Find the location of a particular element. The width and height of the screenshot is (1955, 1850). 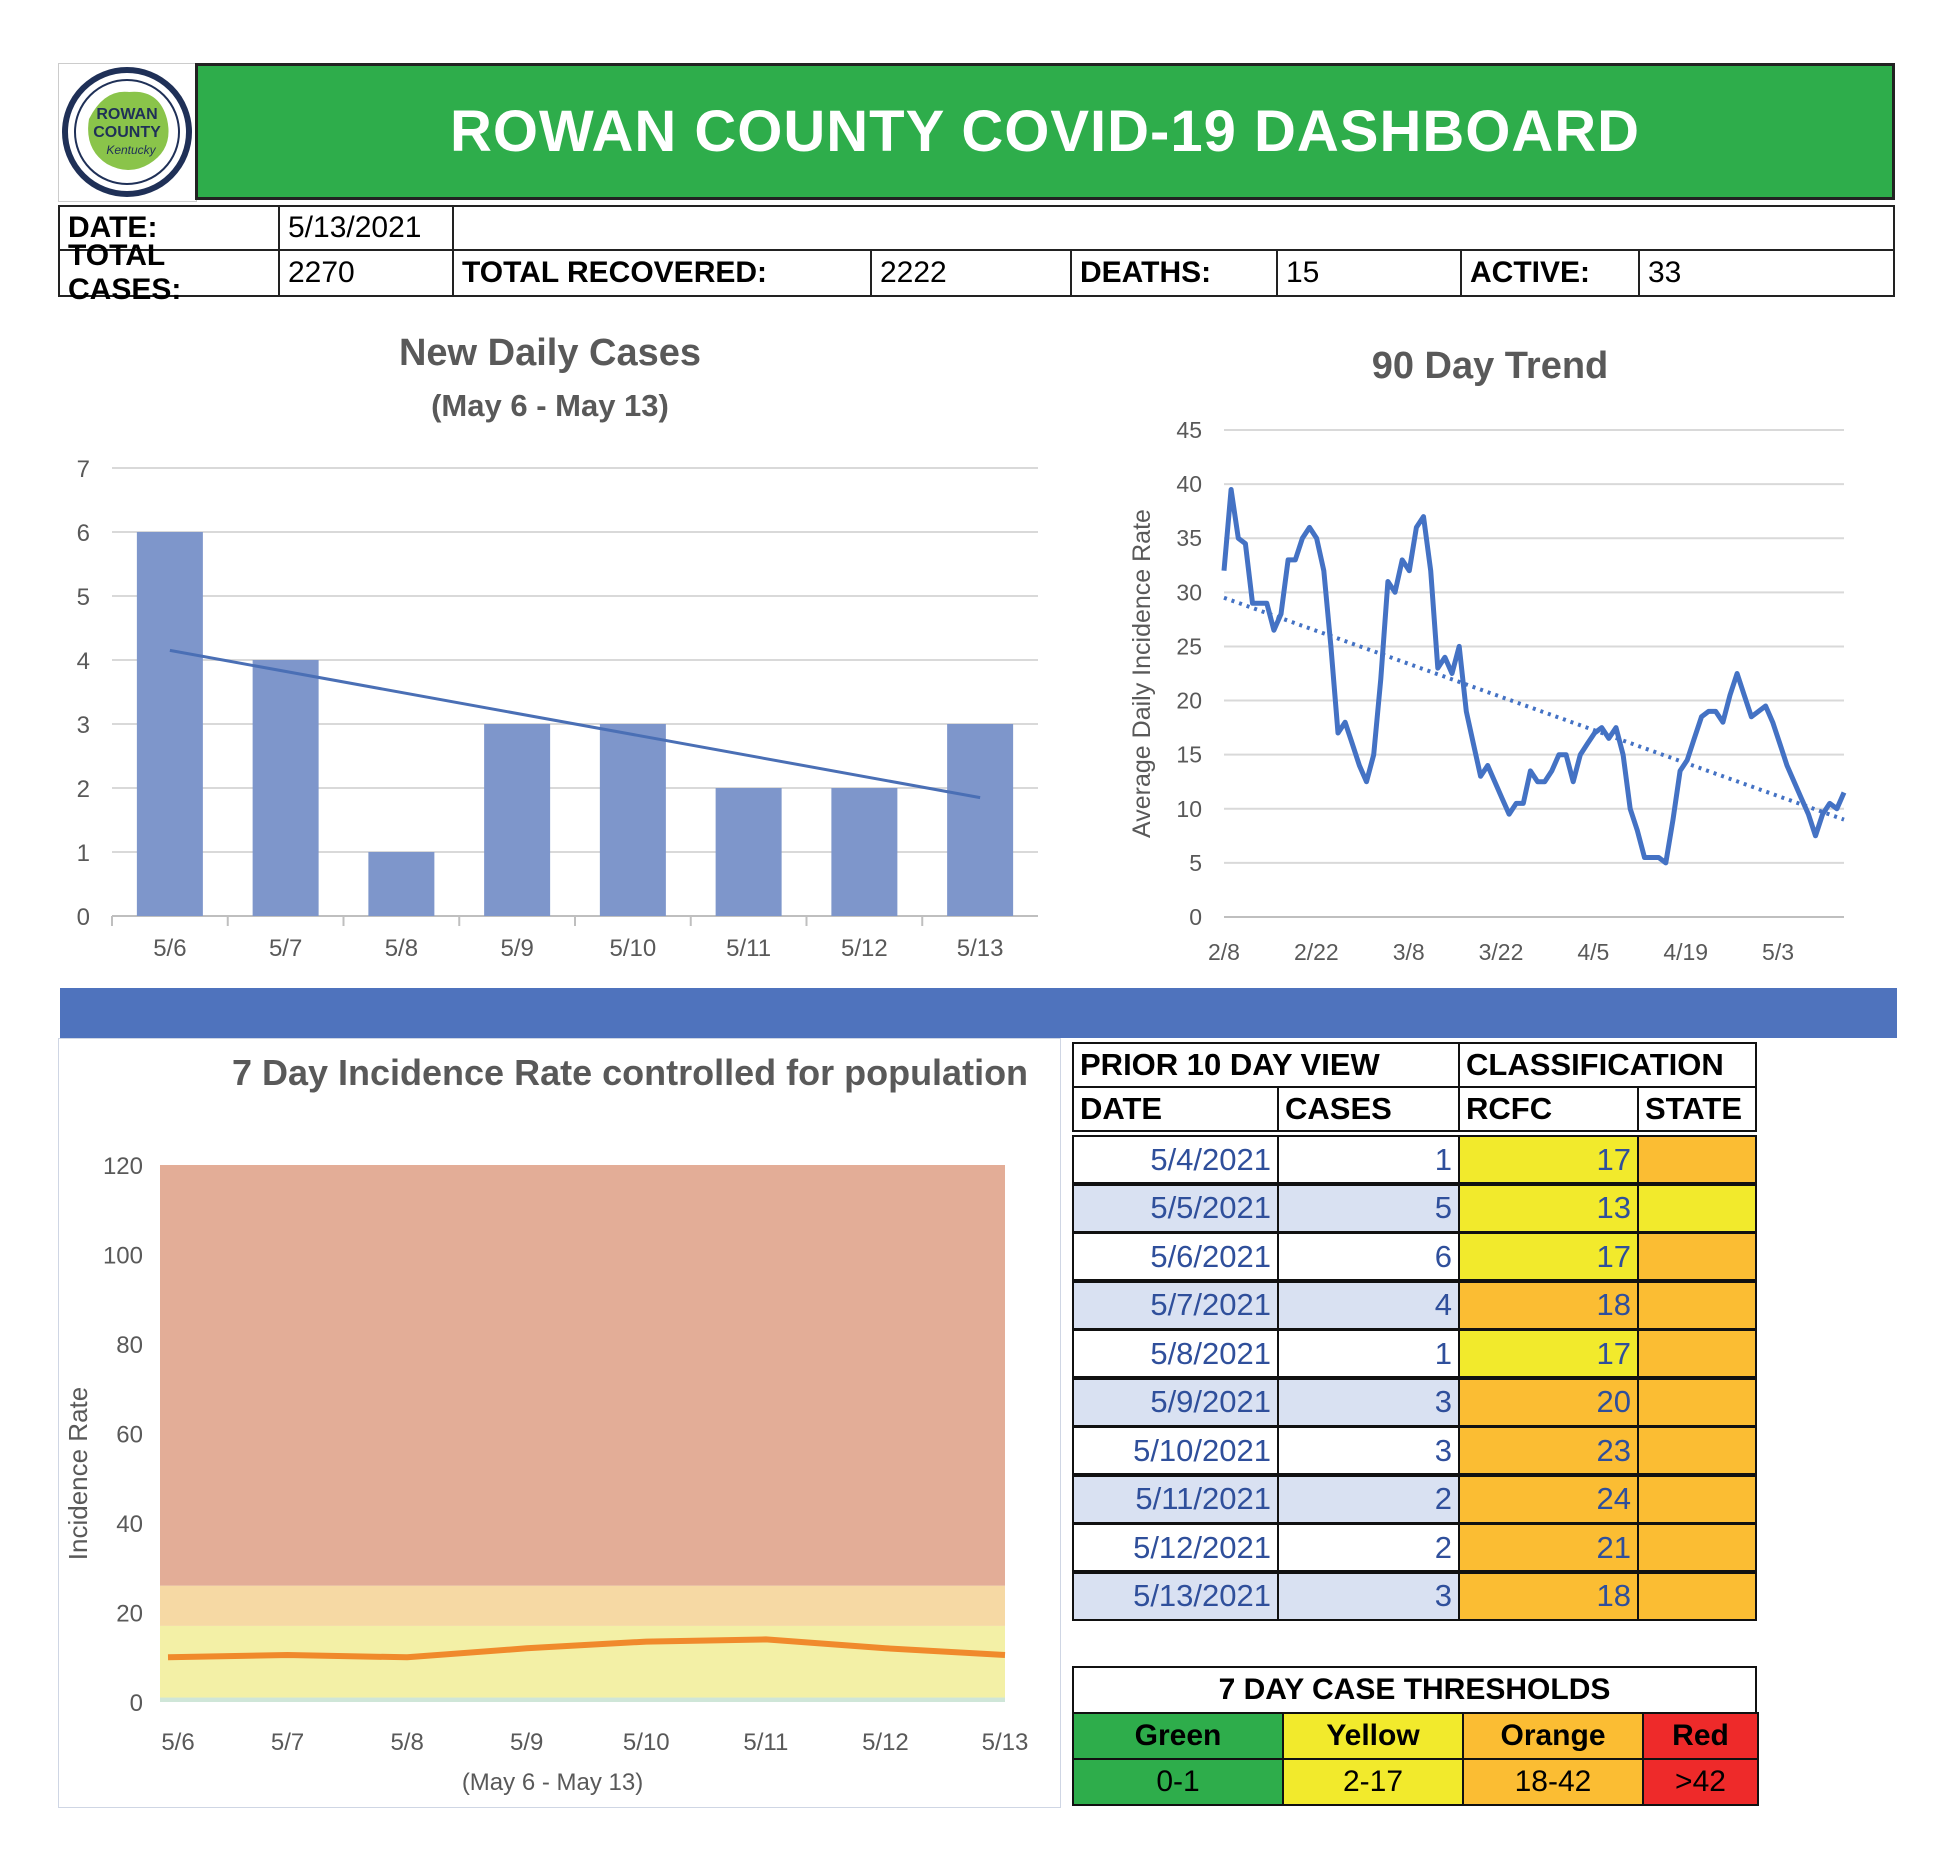

table-cell-date: 5/6/2021 is located at coordinates (1175, 1256).